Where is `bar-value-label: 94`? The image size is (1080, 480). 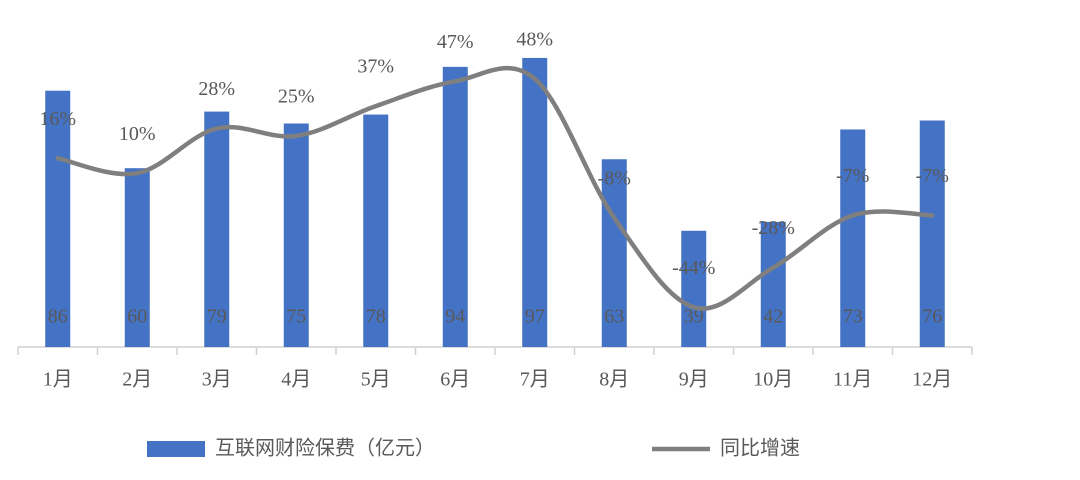
bar-value-label: 94 is located at coordinates (455, 317).